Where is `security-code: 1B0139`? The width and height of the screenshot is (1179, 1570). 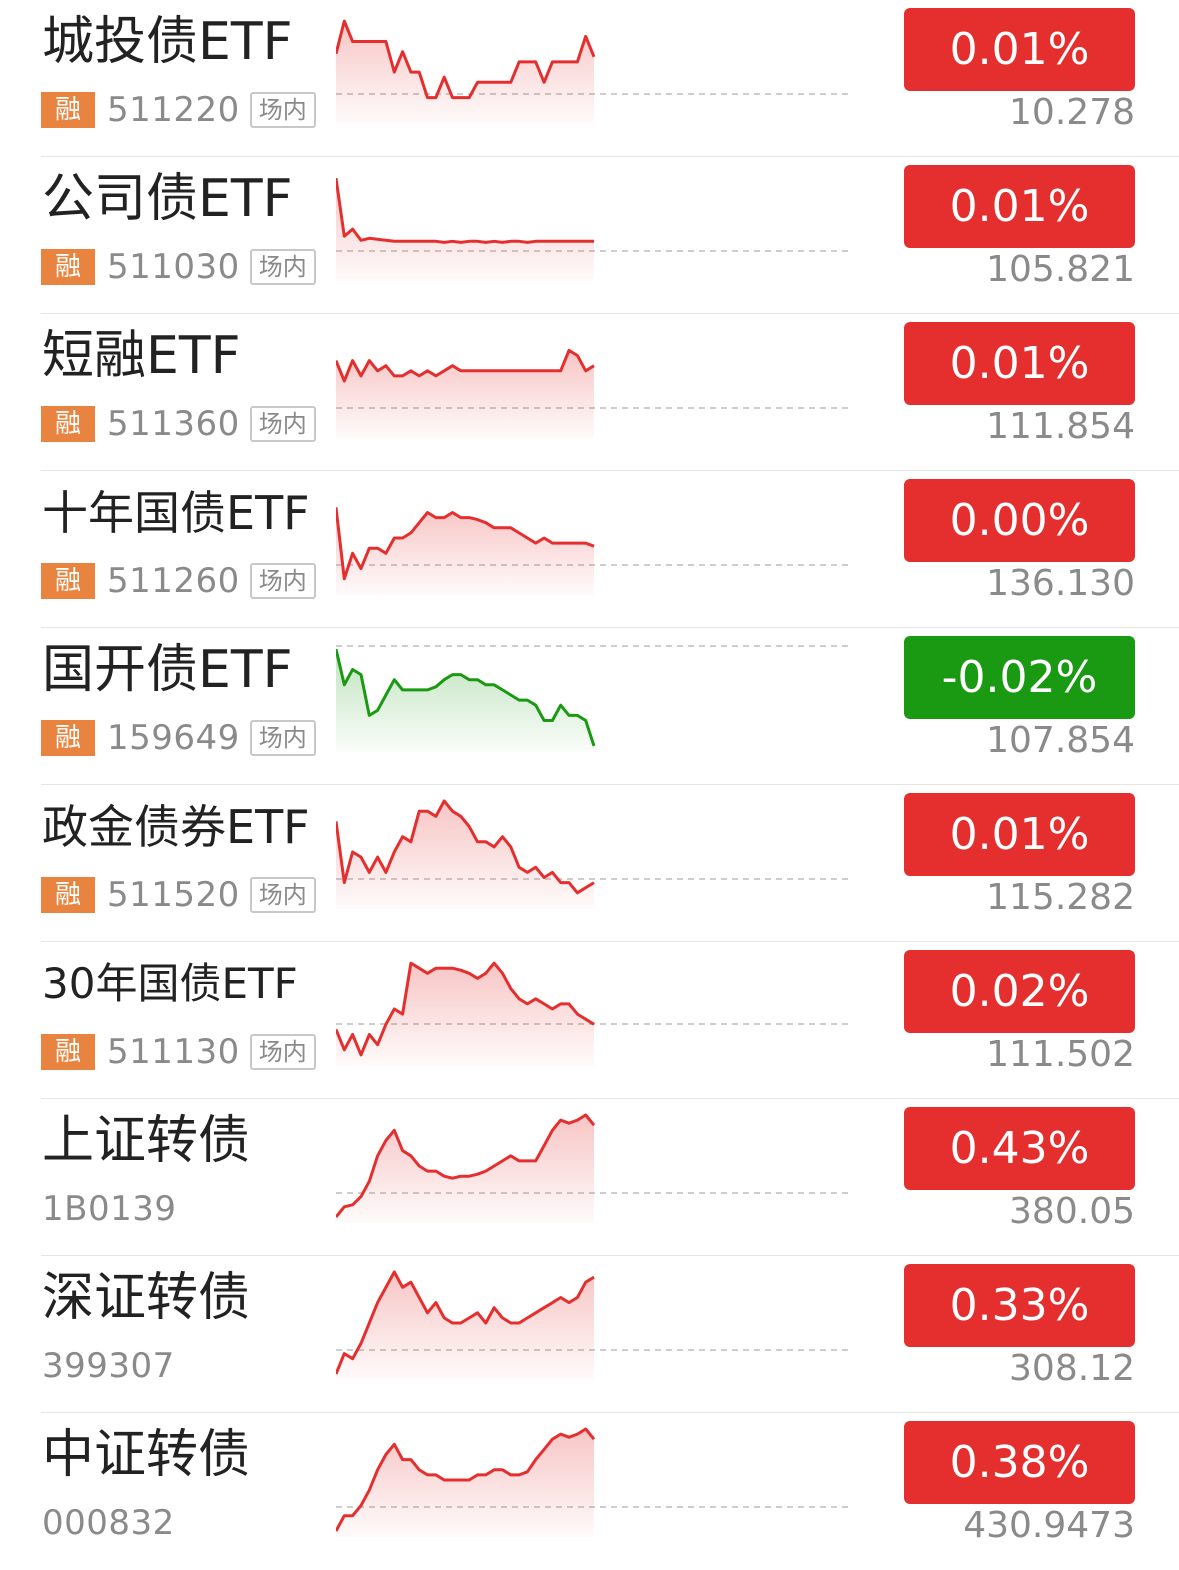
security-code: 1B0139 is located at coordinates (109, 1209).